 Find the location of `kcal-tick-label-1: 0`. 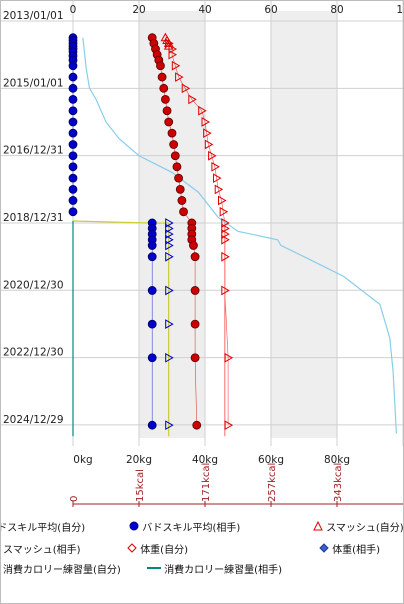

kcal-tick-label-1: 0 is located at coordinates (74, 499).